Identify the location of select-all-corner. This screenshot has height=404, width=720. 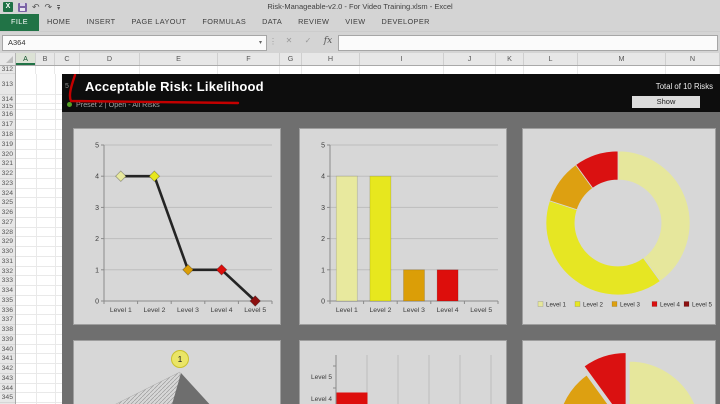
(8, 59).